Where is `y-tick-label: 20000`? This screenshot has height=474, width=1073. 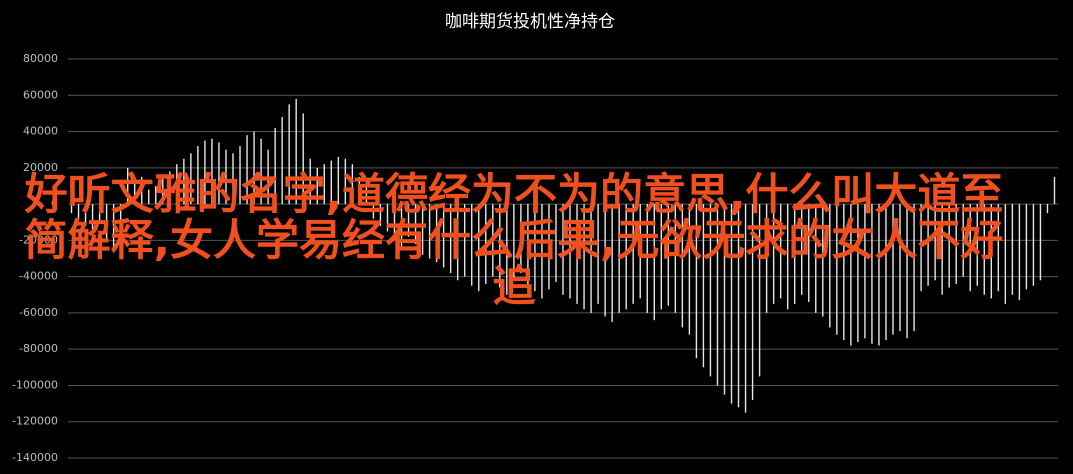
y-tick-label: 20000 is located at coordinates (40, 167).